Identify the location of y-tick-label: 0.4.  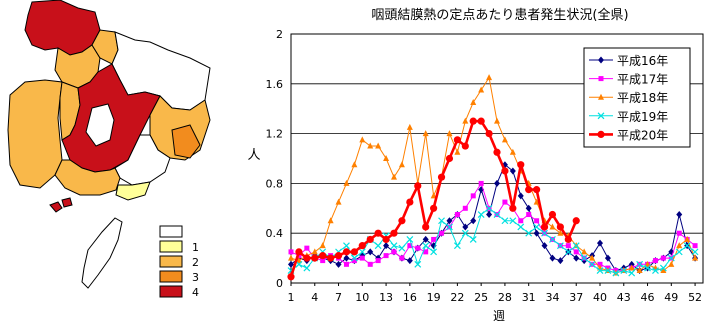
(275, 233).